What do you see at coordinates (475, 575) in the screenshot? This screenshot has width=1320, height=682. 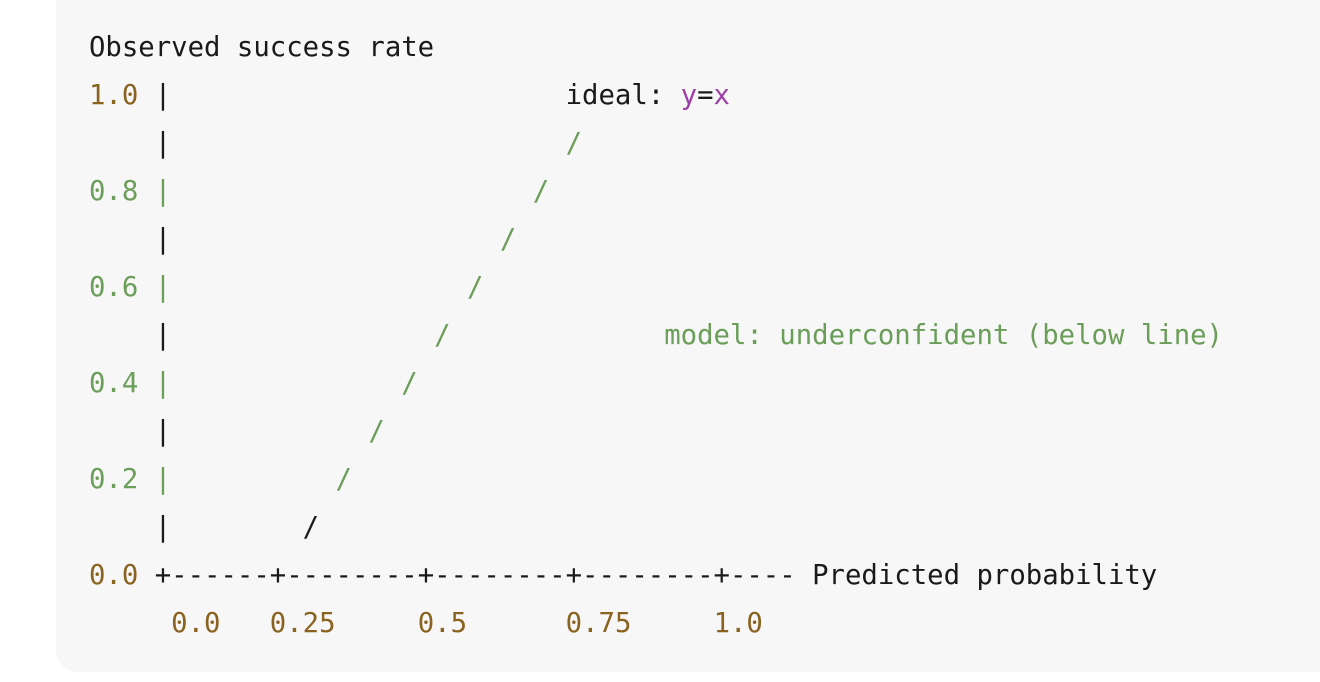 I see `x-axis: +------+--------+--------+--------+----` at bounding box center [475, 575].